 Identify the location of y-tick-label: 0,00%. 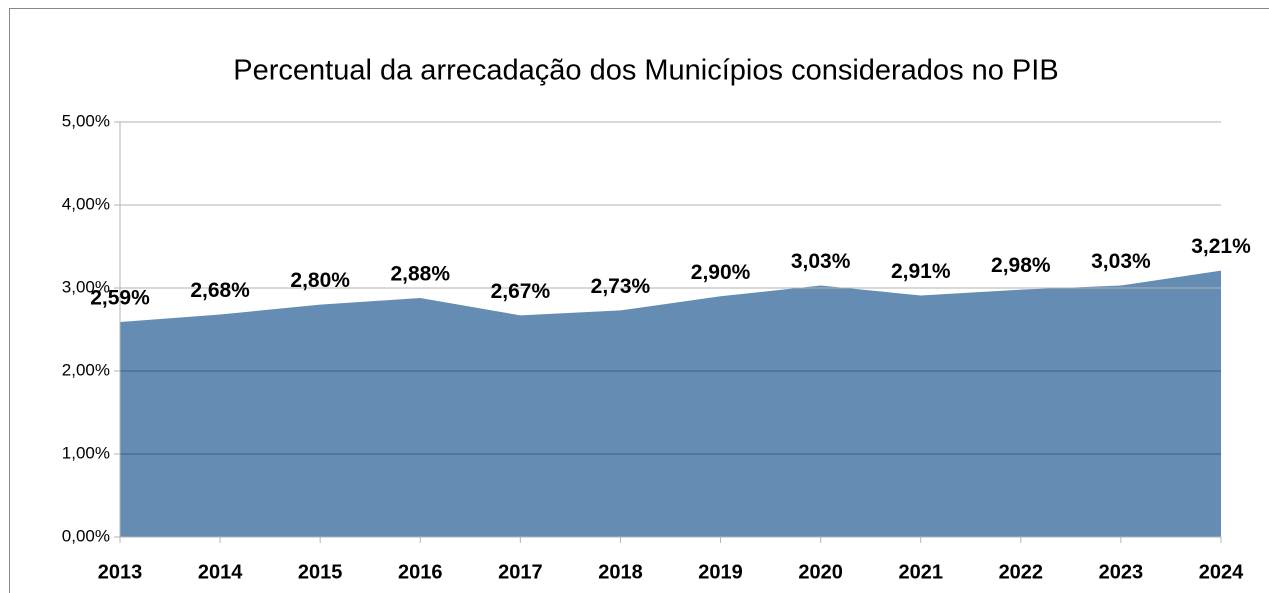
(86, 535).